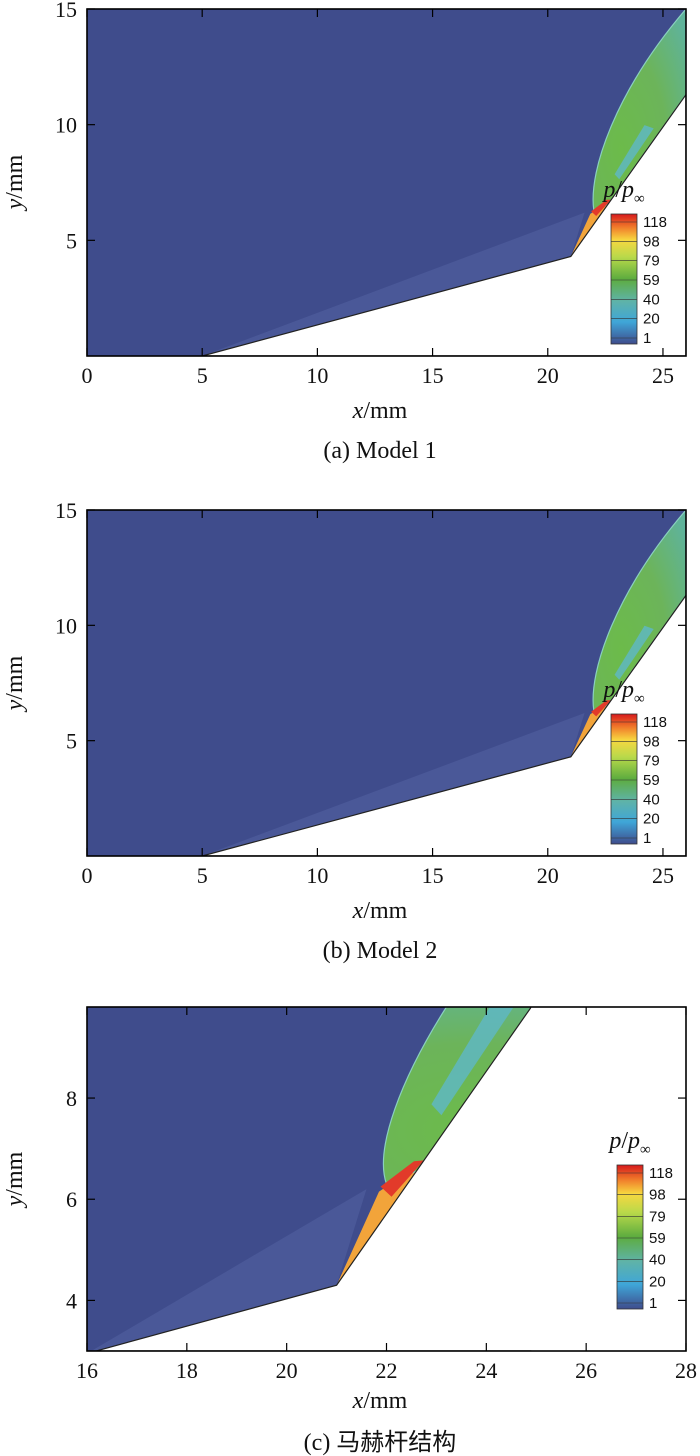  What do you see at coordinates (387, 1370) in the screenshot?
I see `x-tick-label: 22` at bounding box center [387, 1370].